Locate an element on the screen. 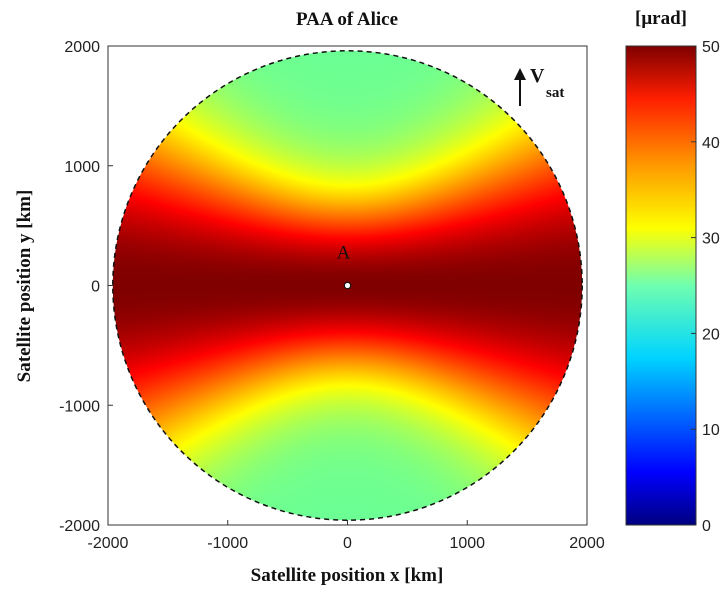 This screenshot has width=722, height=589. chart-title: PAA of Alice is located at coordinates (347, 19).